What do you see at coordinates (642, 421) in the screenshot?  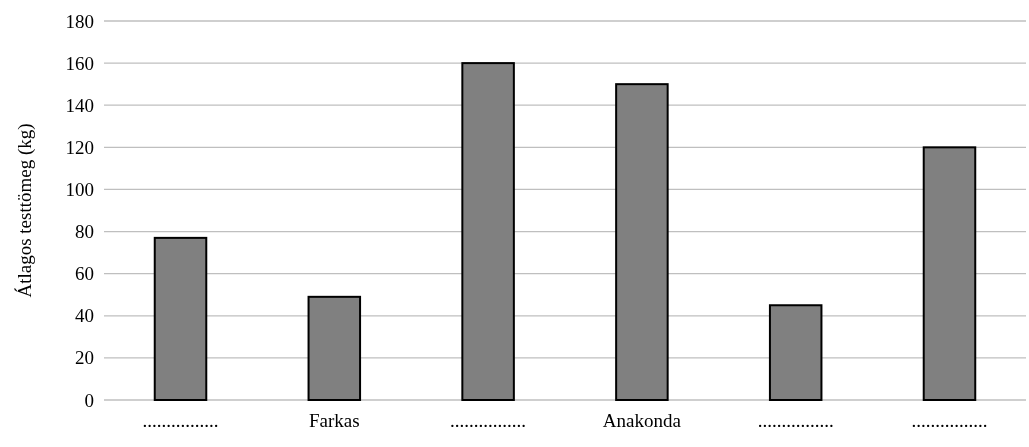 I see `x-tick-label: Anakonda` at bounding box center [642, 421].